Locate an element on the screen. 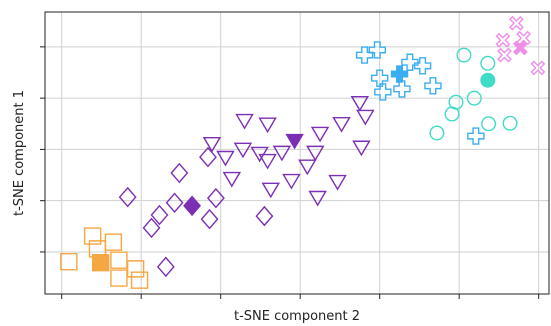  x-axis-label: t-SNE component 2 is located at coordinates (297, 316).